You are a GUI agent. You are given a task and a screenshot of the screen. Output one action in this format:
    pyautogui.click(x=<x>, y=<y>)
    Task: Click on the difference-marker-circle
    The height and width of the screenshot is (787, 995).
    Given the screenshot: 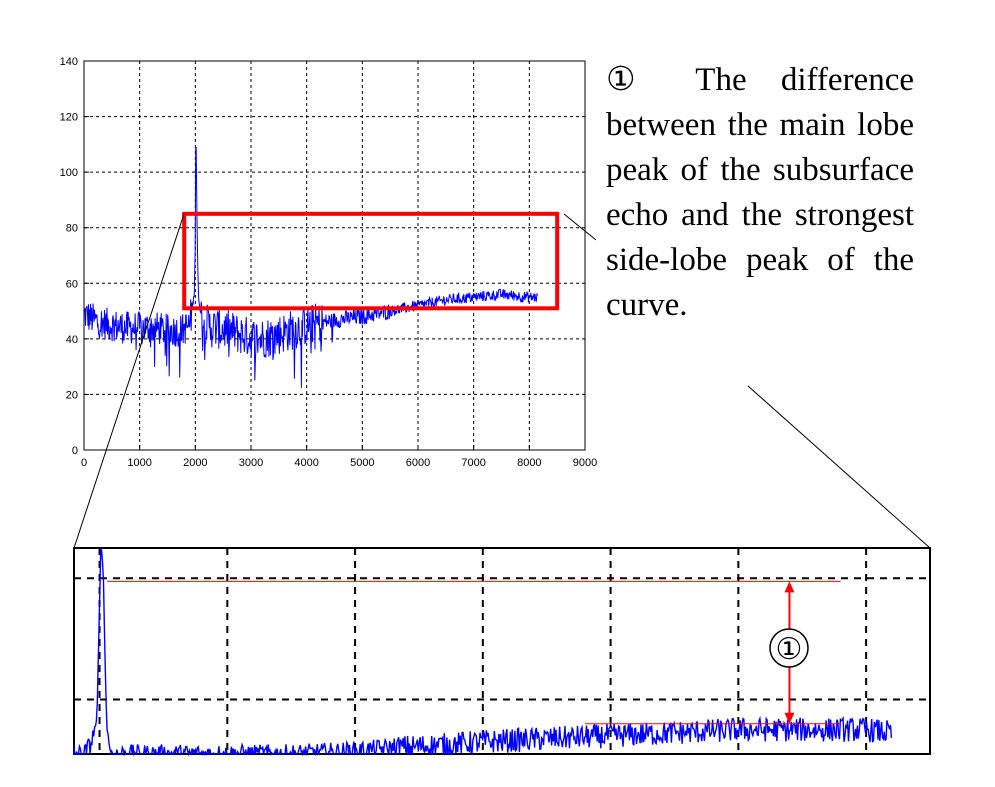 What is the action you would take?
    pyautogui.click(x=789, y=648)
    